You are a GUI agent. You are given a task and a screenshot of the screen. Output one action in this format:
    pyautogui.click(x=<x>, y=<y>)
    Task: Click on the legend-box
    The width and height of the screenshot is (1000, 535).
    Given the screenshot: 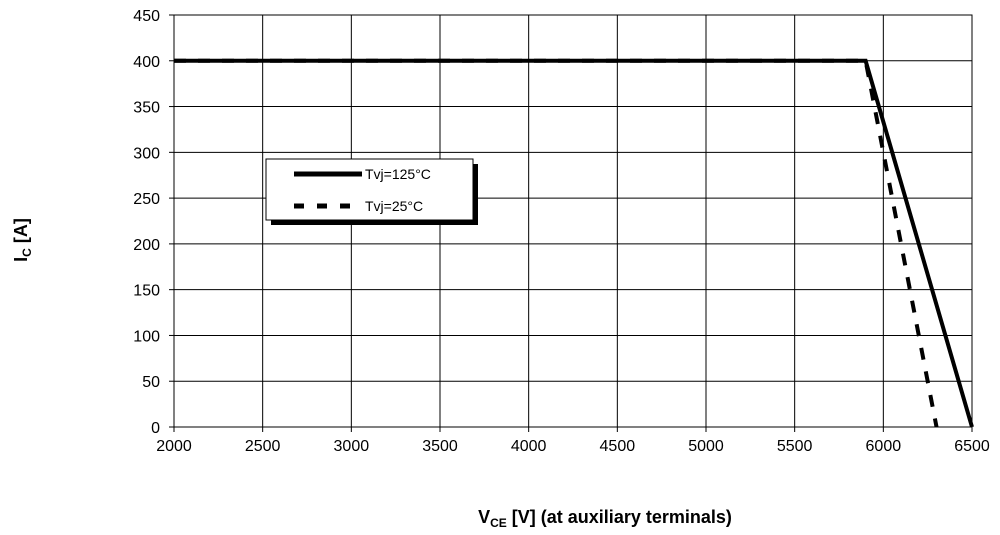 What is the action you would take?
    pyautogui.click(x=369, y=189)
    